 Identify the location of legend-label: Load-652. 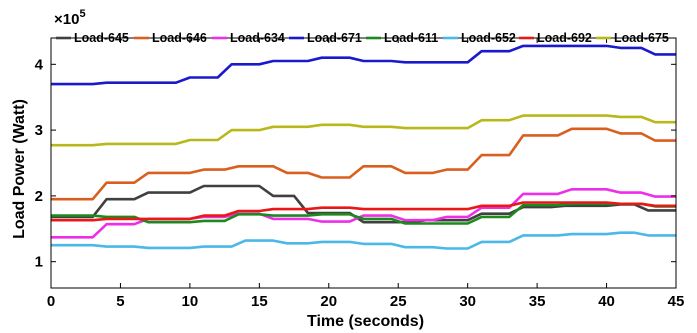
(488, 38).